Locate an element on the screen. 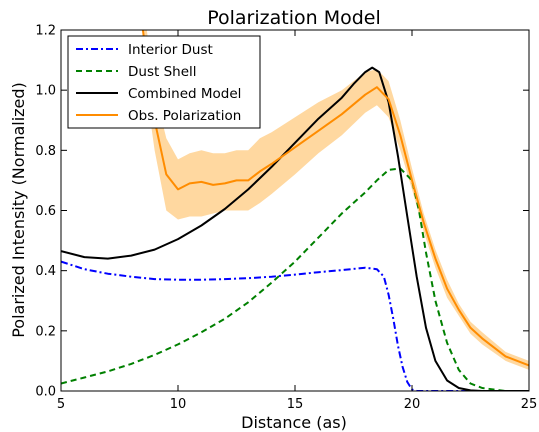 The image size is (539, 432). x-tick-label: 25 is located at coordinates (529, 404).